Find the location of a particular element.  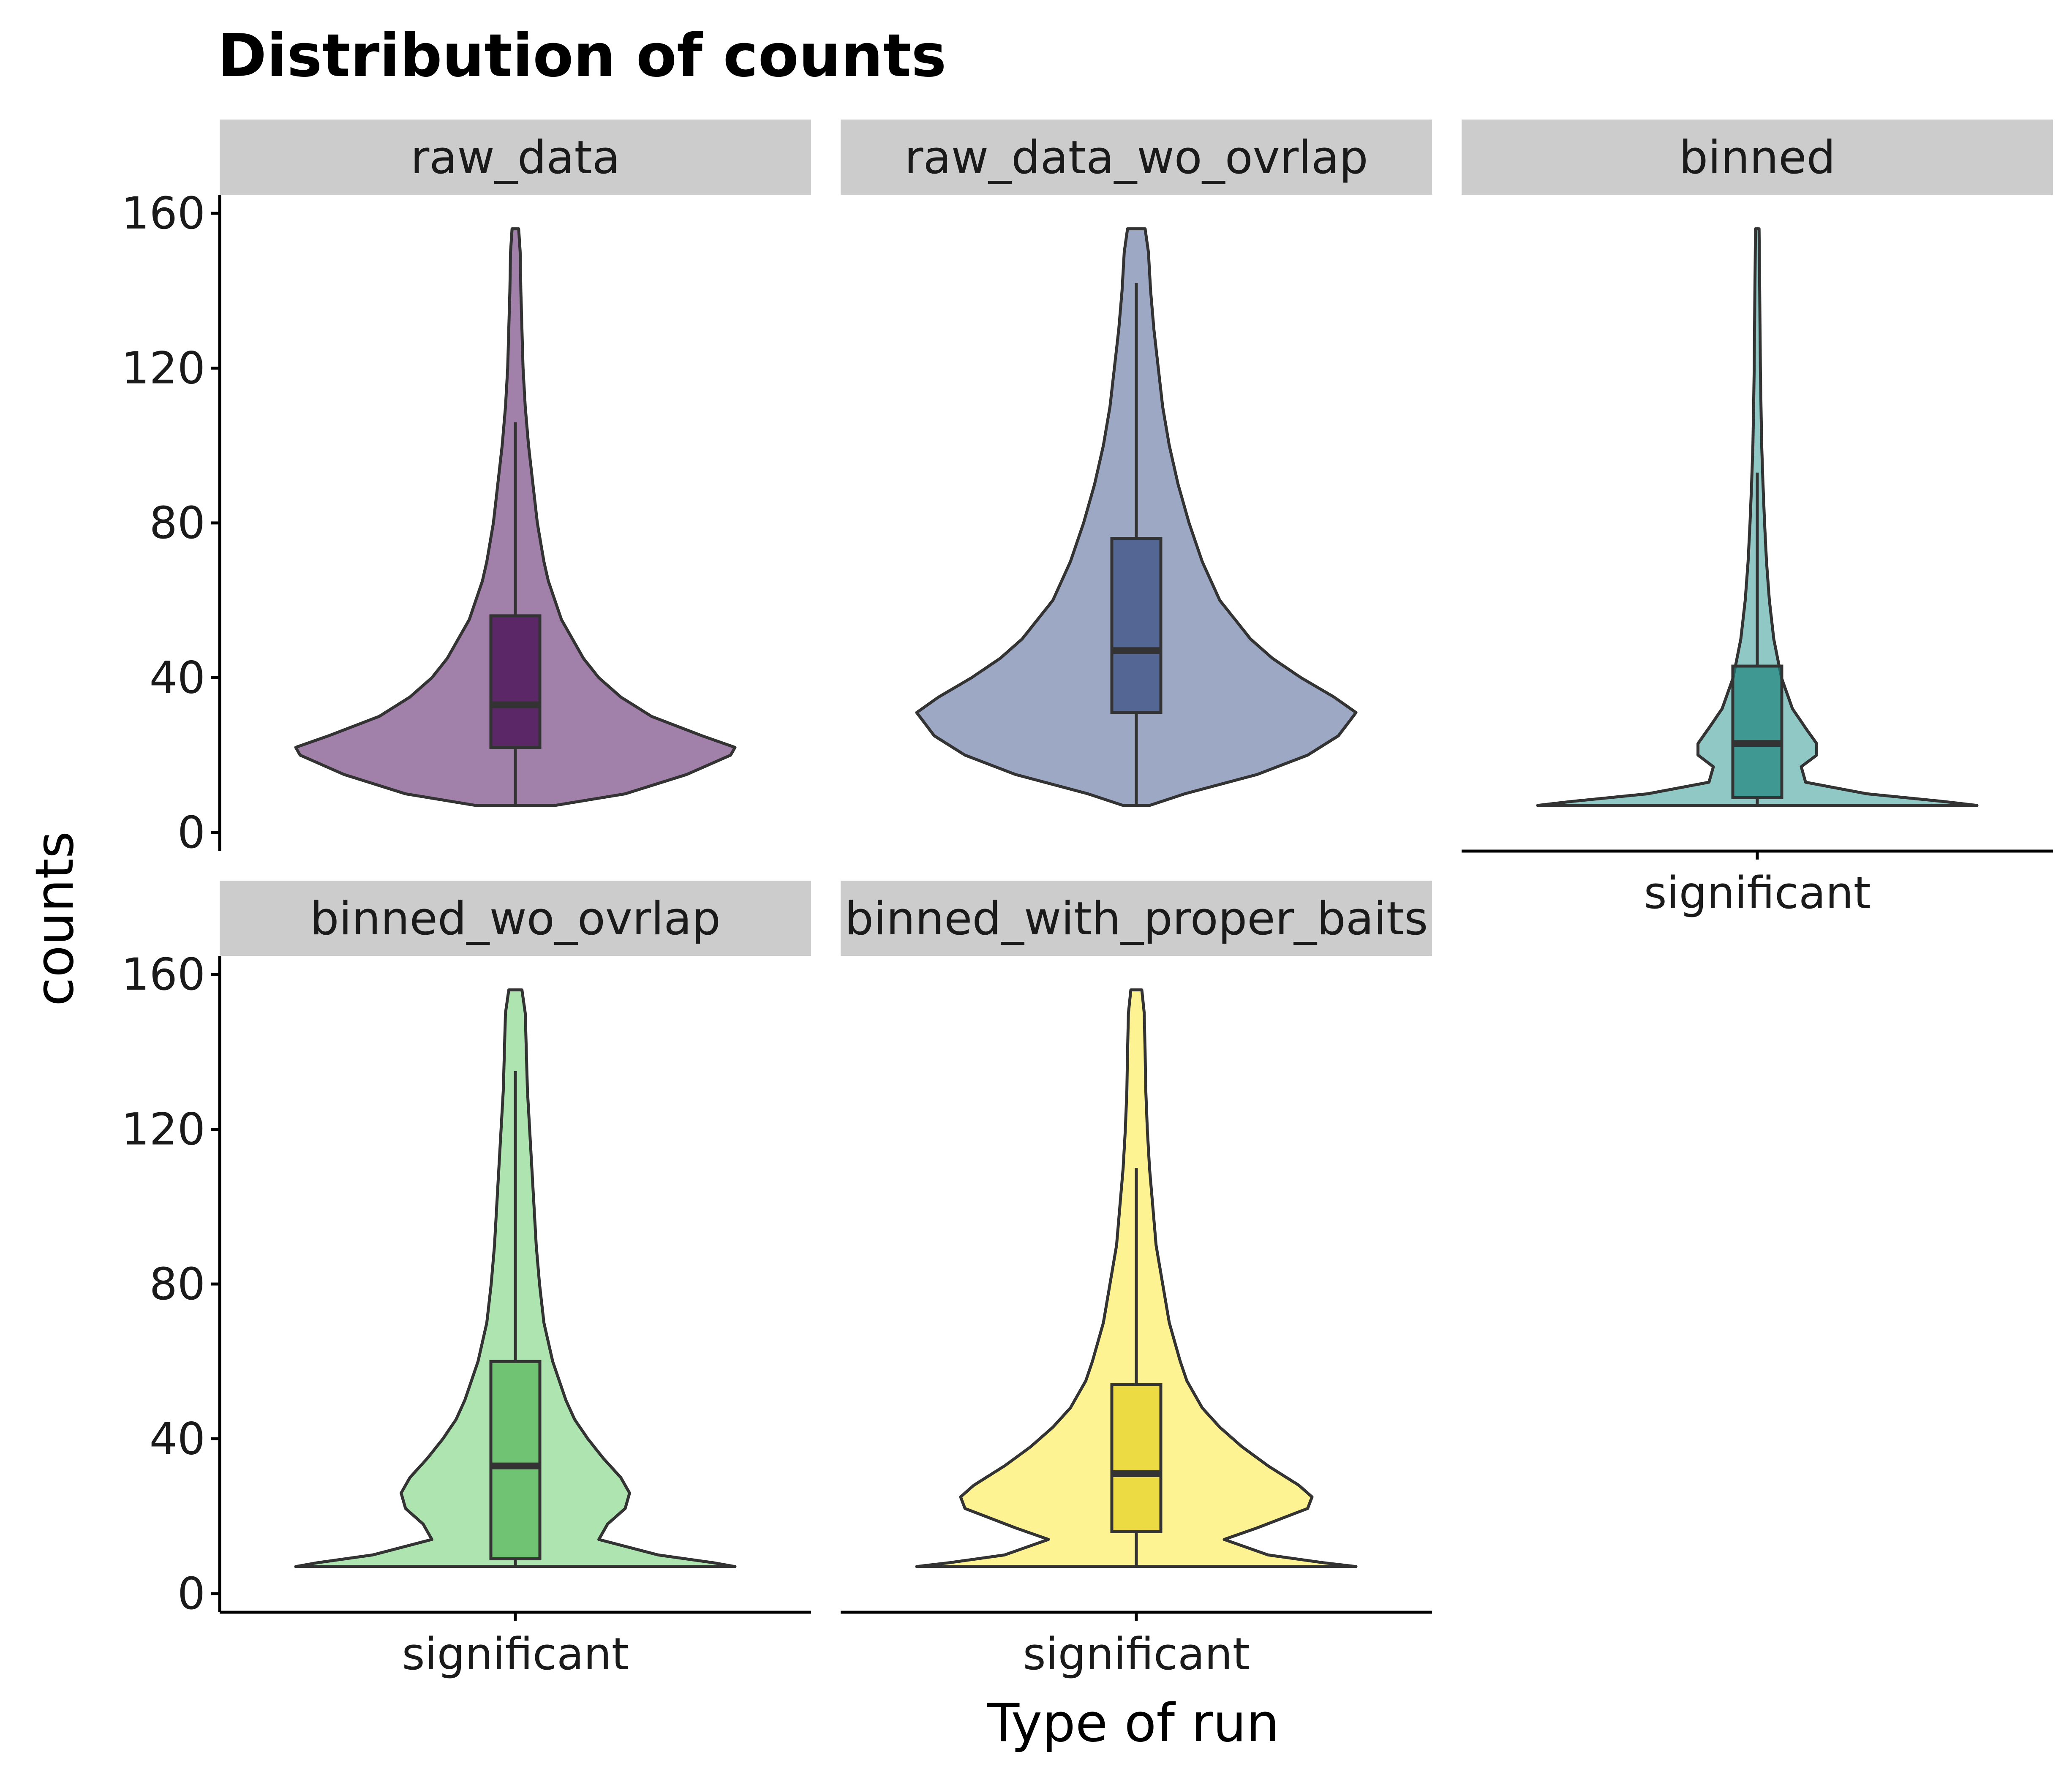

y-axis-title: counts is located at coordinates (55, 918).